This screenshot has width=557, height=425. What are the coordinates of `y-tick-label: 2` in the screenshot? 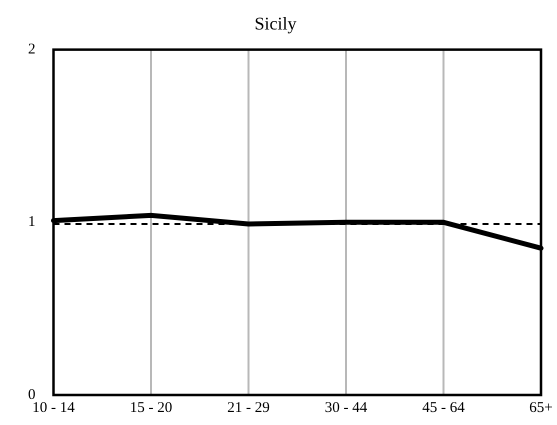 It's located at (32, 50).